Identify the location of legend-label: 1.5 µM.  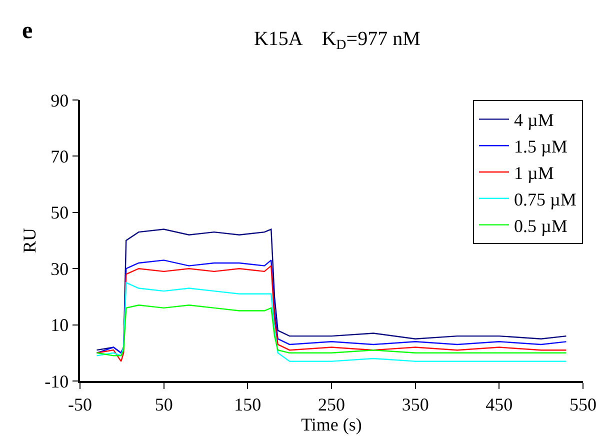
(541, 146).